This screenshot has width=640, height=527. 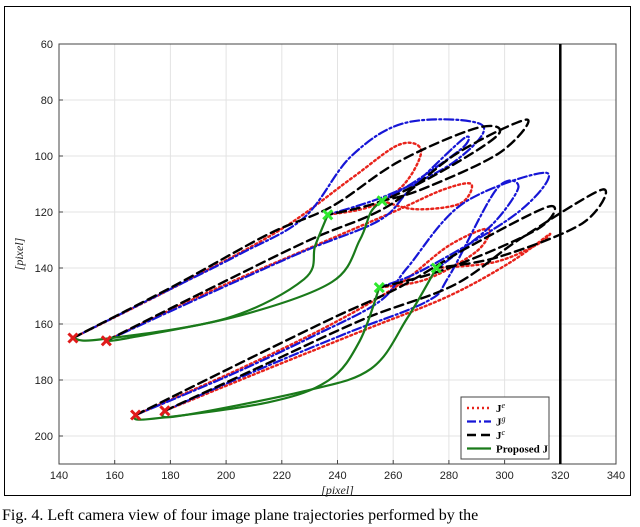 I want to click on y-tick-label: 180, so click(x=44, y=381).